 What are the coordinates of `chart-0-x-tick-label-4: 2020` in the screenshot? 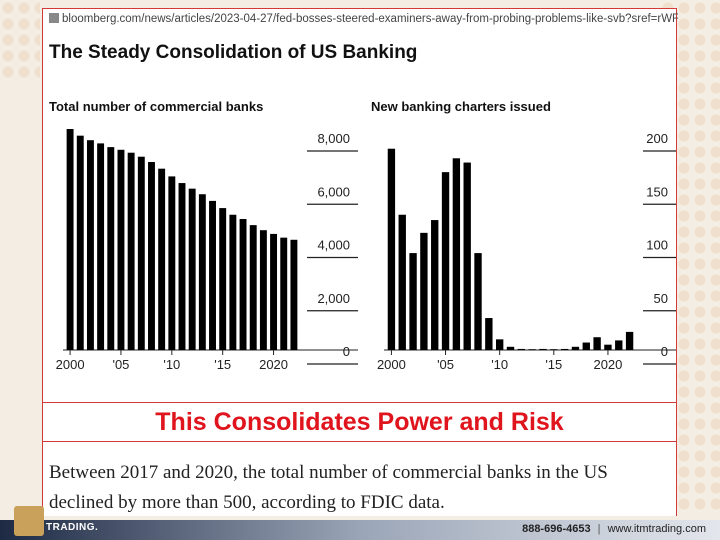 It's located at (273, 364).